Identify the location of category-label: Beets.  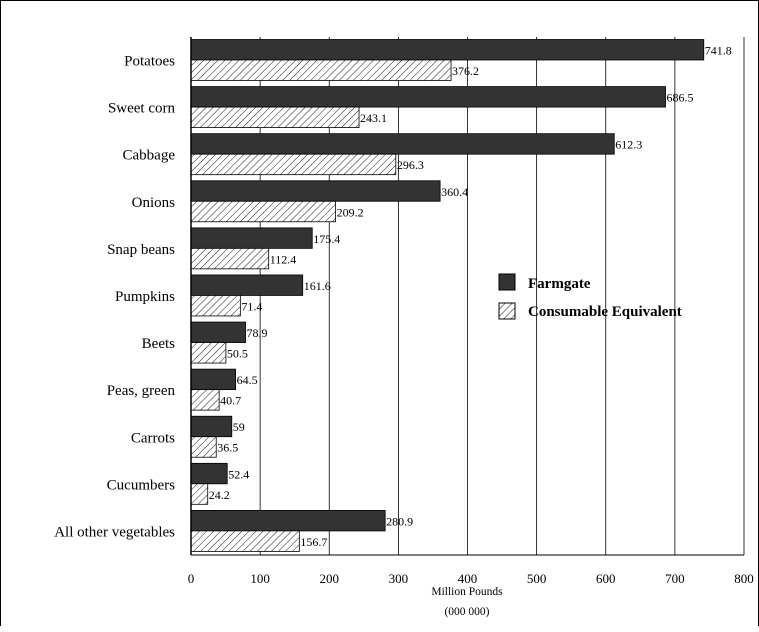
(158, 344).